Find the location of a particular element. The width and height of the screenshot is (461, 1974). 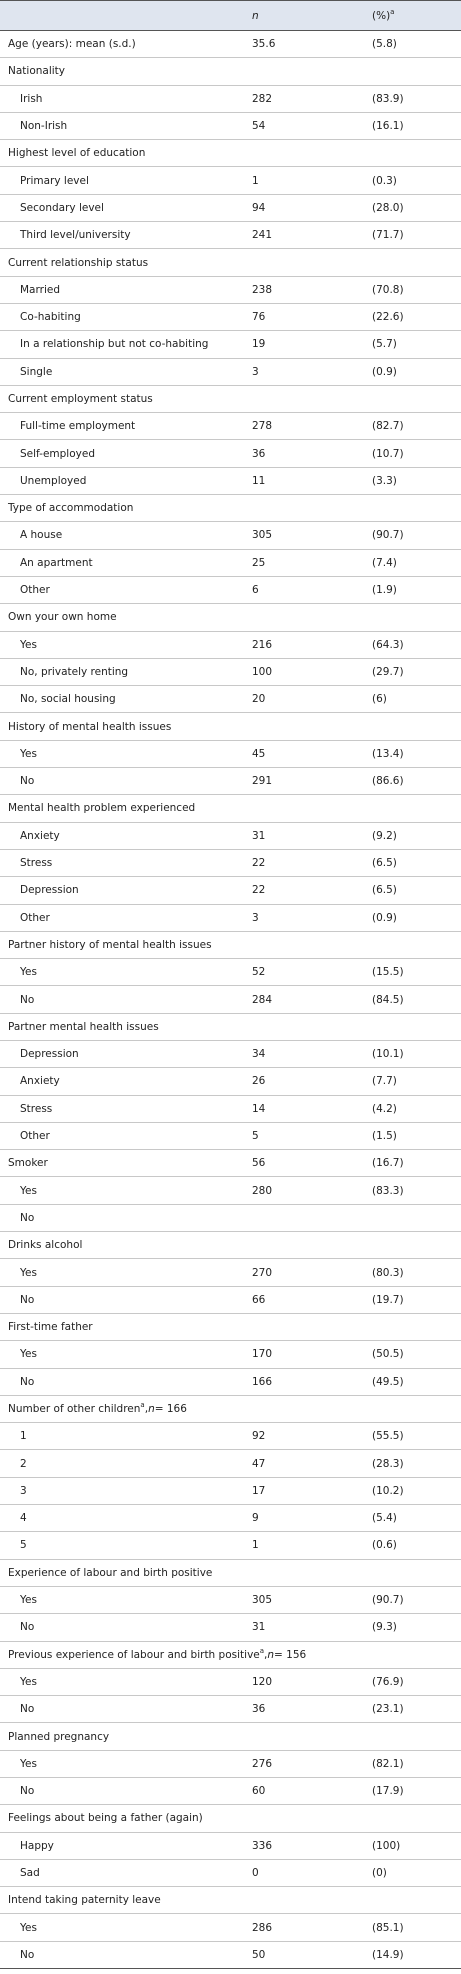

pct-cell: (23.1) is located at coordinates (388, 1709).